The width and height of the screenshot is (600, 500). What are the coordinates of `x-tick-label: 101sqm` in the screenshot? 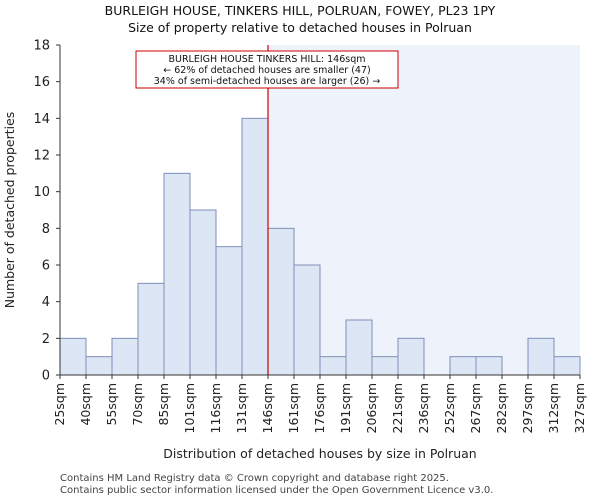 It's located at (189, 408).